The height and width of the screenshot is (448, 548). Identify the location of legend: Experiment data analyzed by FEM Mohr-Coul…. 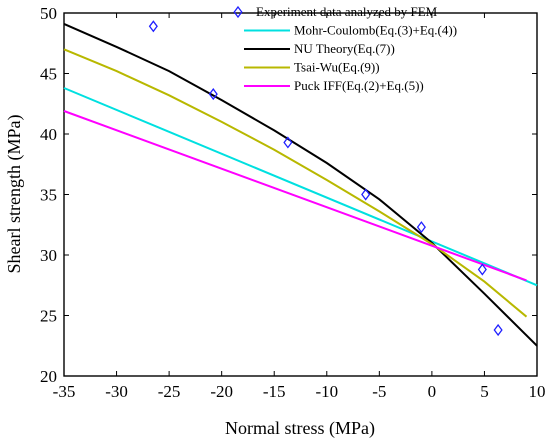
(345, 48).